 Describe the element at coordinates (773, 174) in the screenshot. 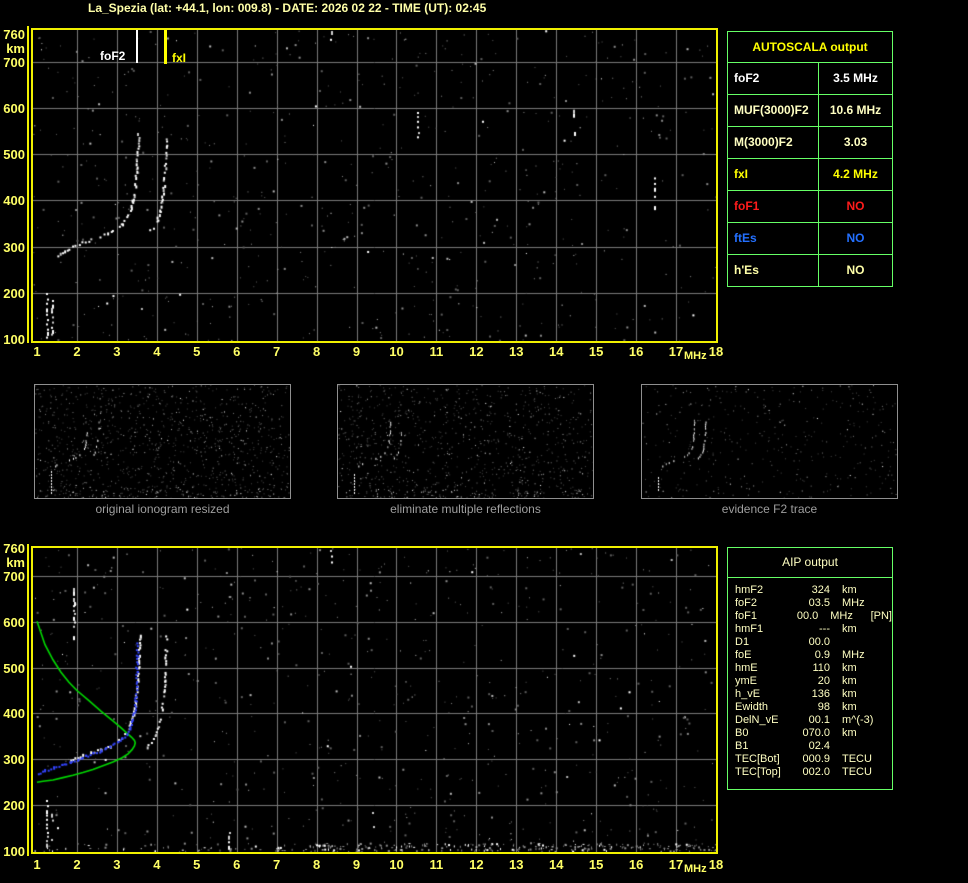

I see `parameter-label: fxI` at that location.